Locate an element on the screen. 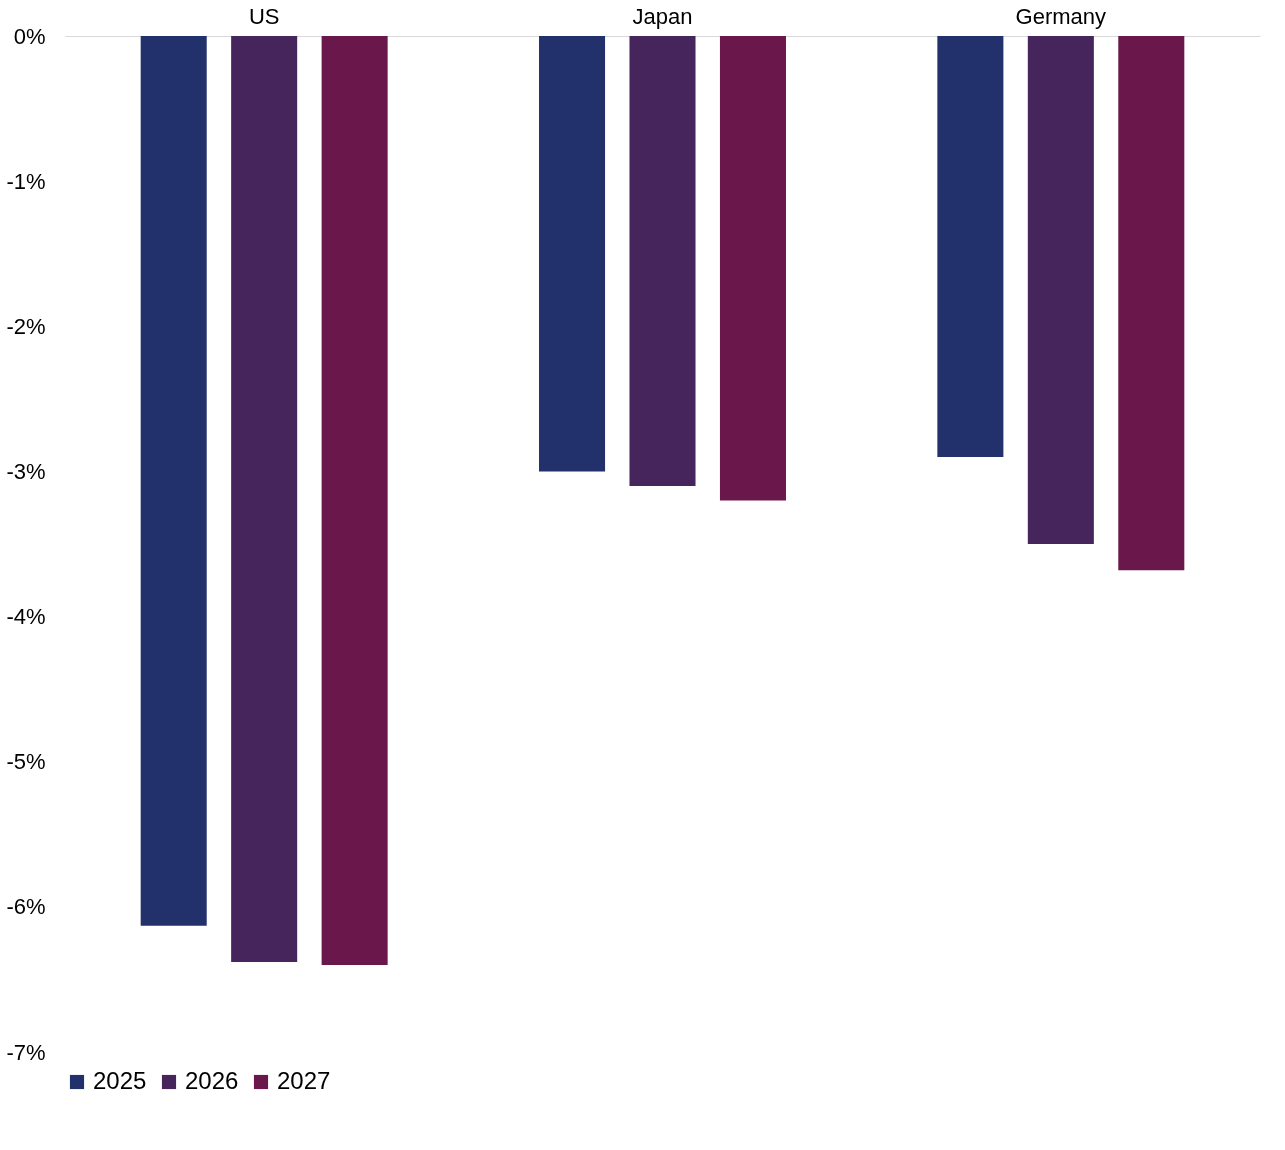  y-tick-label: -5% is located at coordinates (26, 762).